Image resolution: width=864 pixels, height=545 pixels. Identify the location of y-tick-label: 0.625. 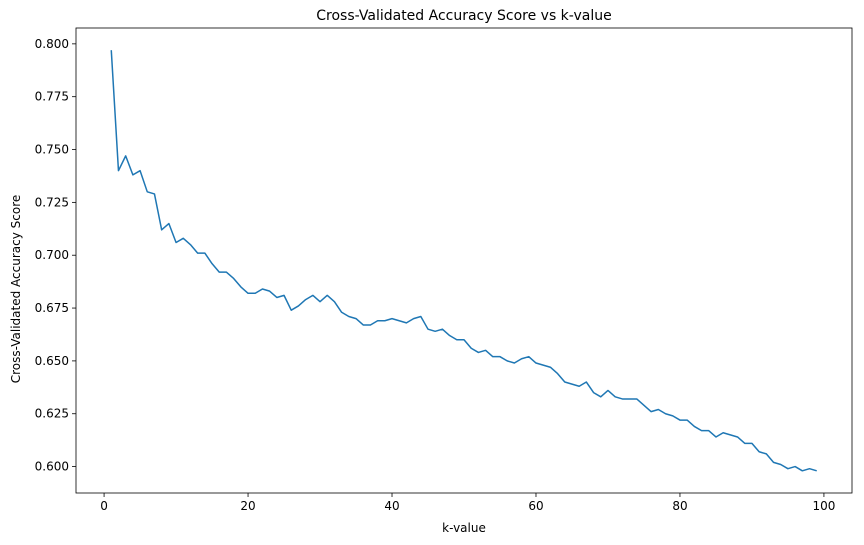
(52, 414).